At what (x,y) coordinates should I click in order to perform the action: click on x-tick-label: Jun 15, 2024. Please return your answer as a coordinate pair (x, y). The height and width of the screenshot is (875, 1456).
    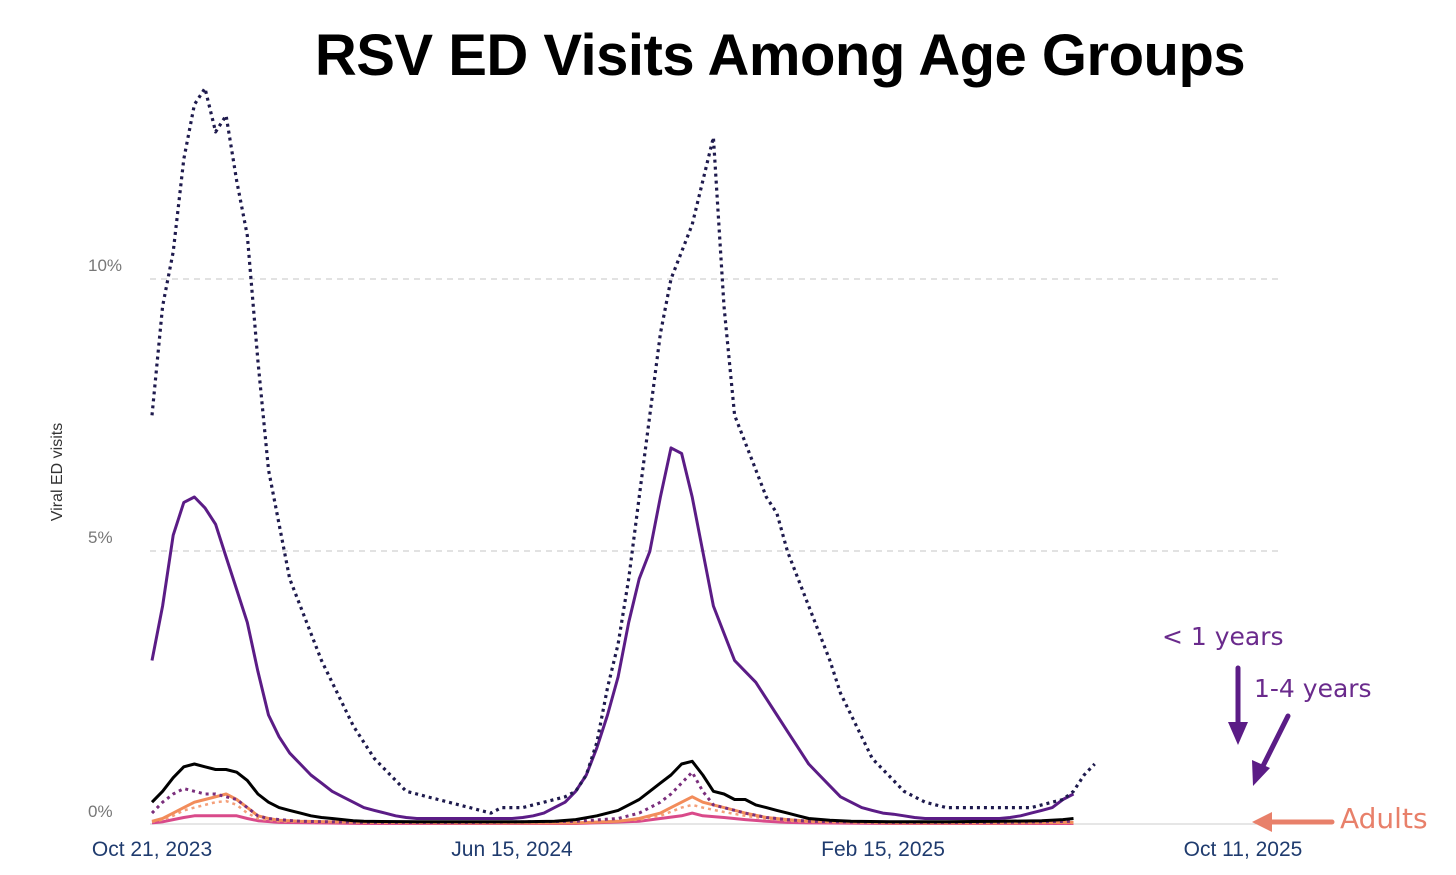
    Looking at the image, I should click on (512, 849).